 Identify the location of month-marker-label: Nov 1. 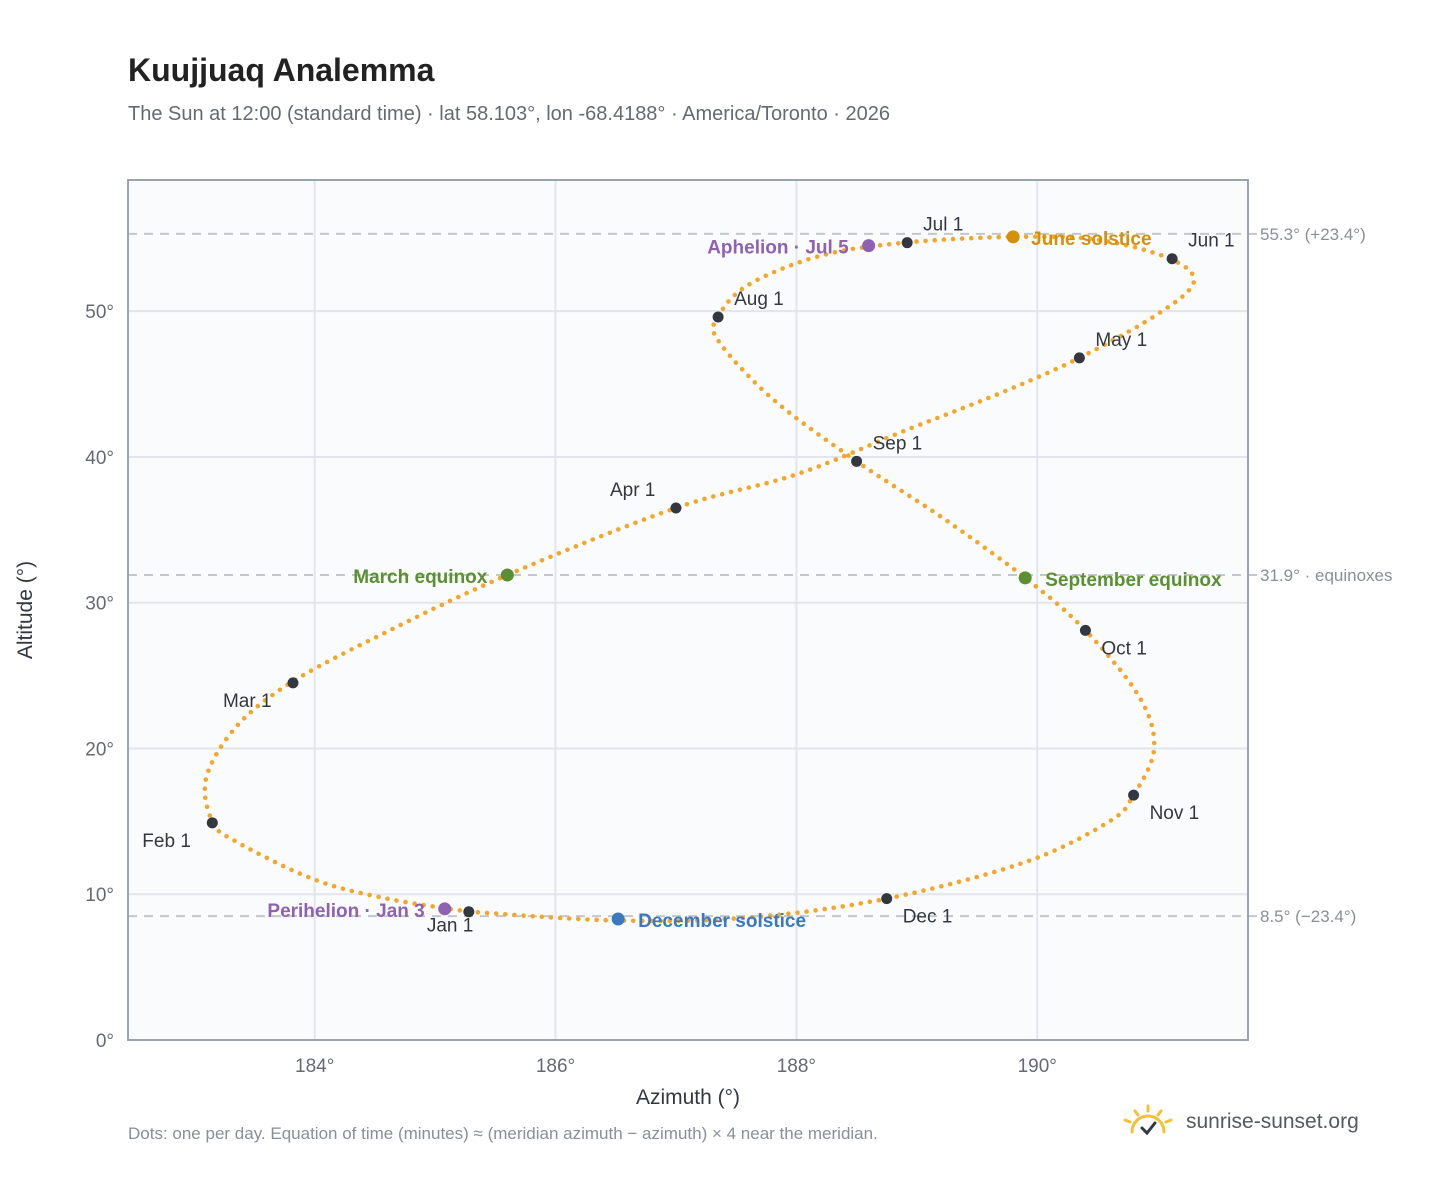
(1175, 813).